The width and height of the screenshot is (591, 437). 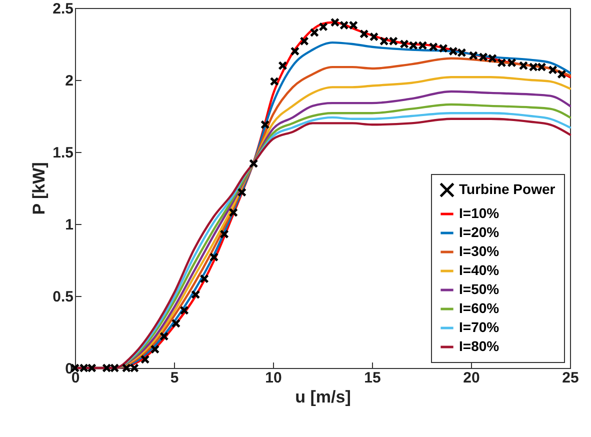 I want to click on y-tick-label: 1, so click(x=69, y=225).